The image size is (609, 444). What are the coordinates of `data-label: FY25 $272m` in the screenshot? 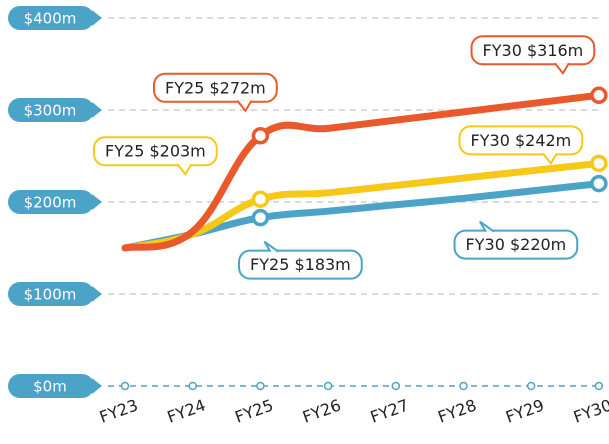 It's located at (215, 87).